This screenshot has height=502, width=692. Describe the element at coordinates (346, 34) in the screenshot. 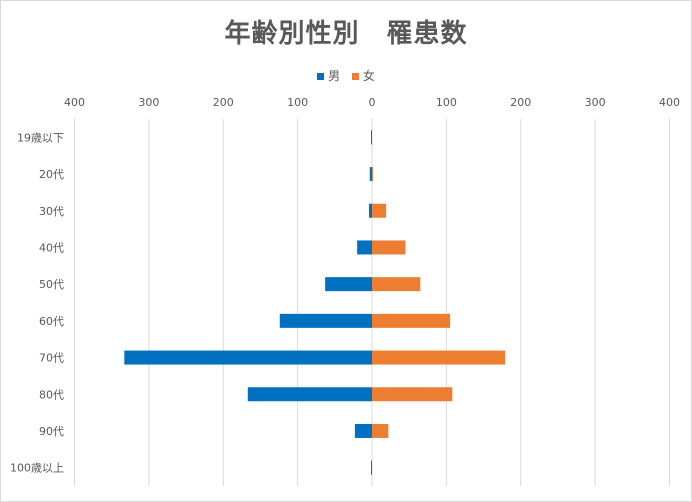

I see `chart-title: 年齢別性別 罹患数` at that location.